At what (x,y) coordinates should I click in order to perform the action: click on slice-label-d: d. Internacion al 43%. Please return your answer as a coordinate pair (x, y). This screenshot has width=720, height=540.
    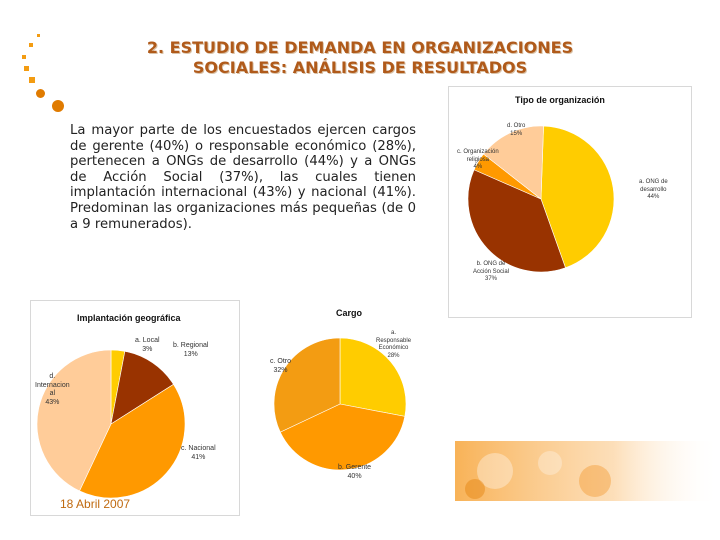
    Looking at the image, I should click on (52, 389).